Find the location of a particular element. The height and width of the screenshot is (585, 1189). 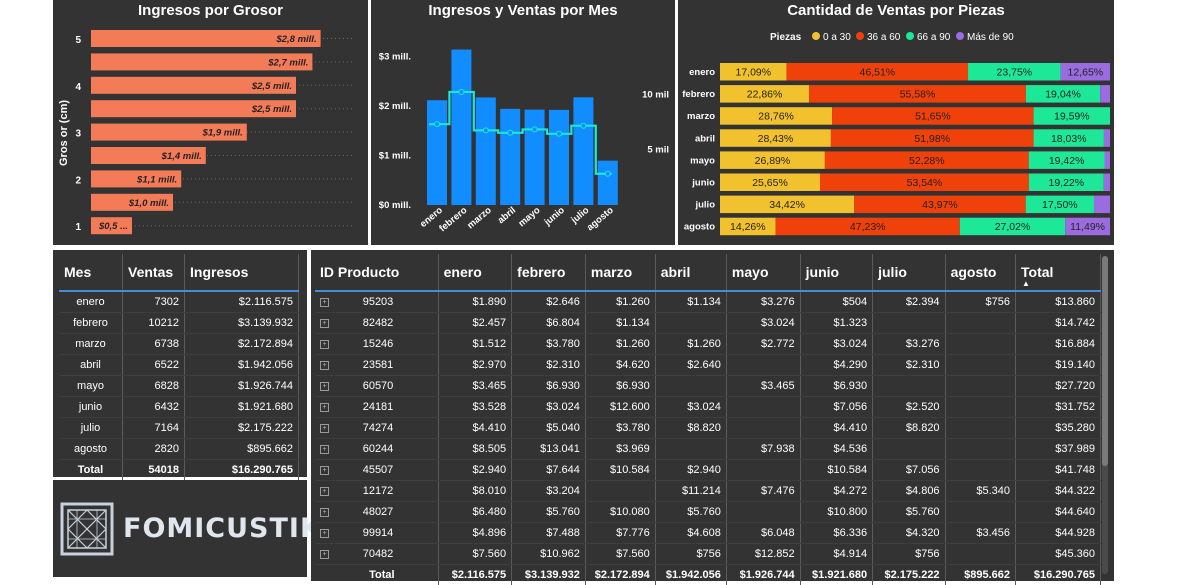

product-value-cell: $44.928 is located at coordinates (1058, 533).